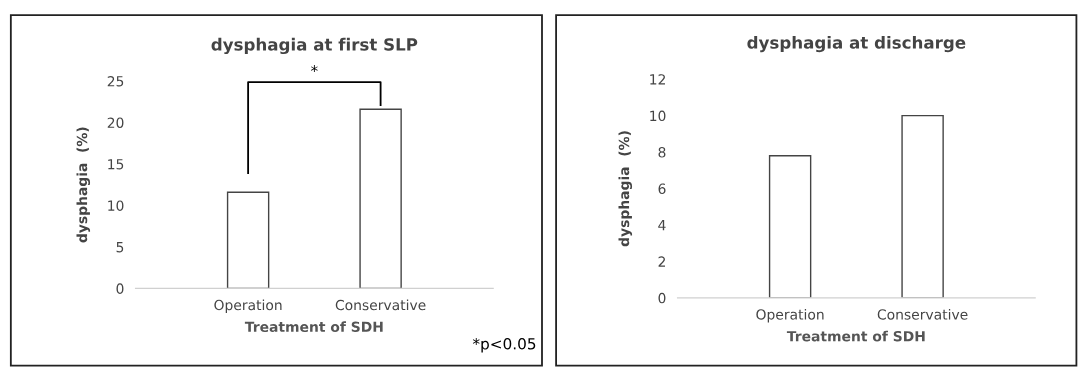 The height and width of the screenshot is (377, 1084). I want to click on y-tick-label: 25, so click(115, 81).